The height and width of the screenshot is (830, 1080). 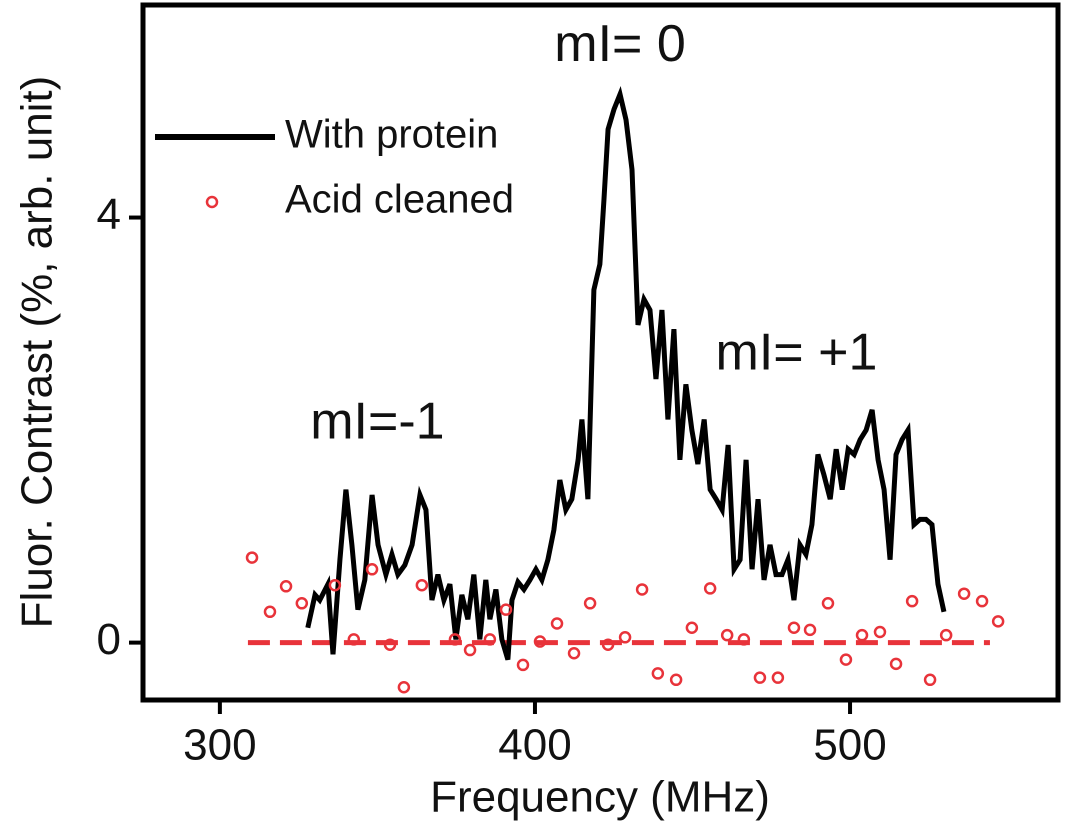 What do you see at coordinates (620, 44) in the screenshot?
I see `annotation: mI= 0` at bounding box center [620, 44].